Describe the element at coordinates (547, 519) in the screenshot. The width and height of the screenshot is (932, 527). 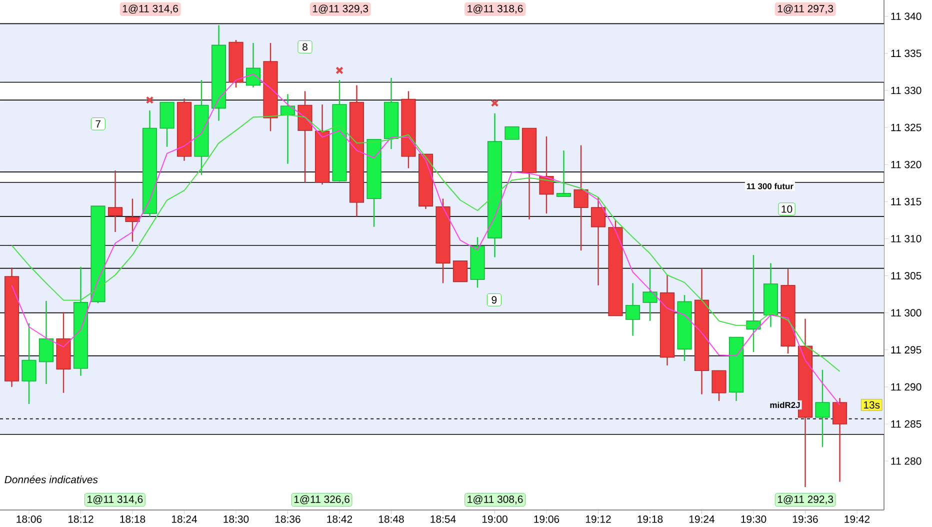
I see `x-tick-label: 19:06` at that location.